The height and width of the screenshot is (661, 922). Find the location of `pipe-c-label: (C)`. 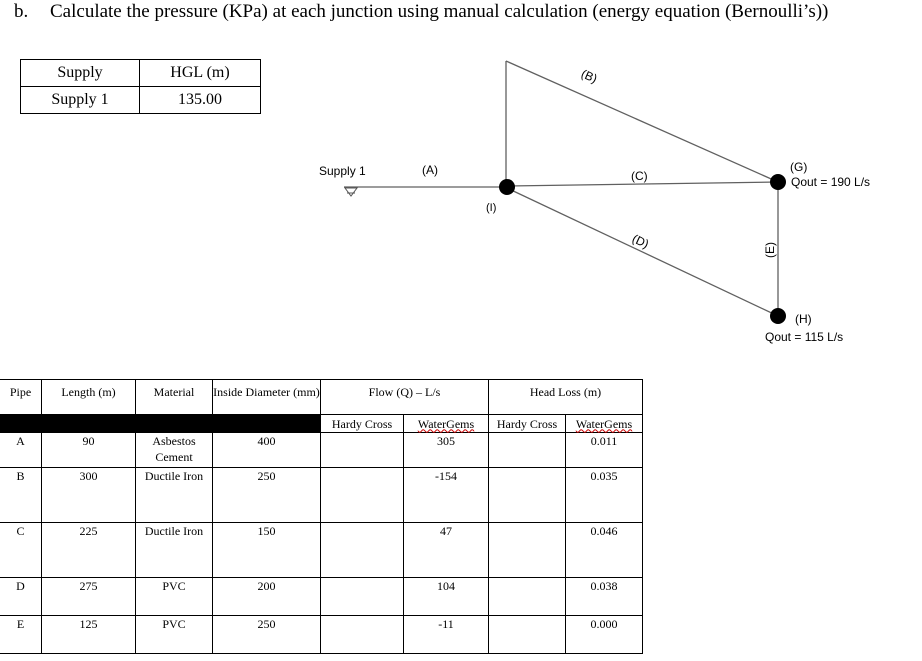

pipe-c-label: (C) is located at coordinates (639, 176).